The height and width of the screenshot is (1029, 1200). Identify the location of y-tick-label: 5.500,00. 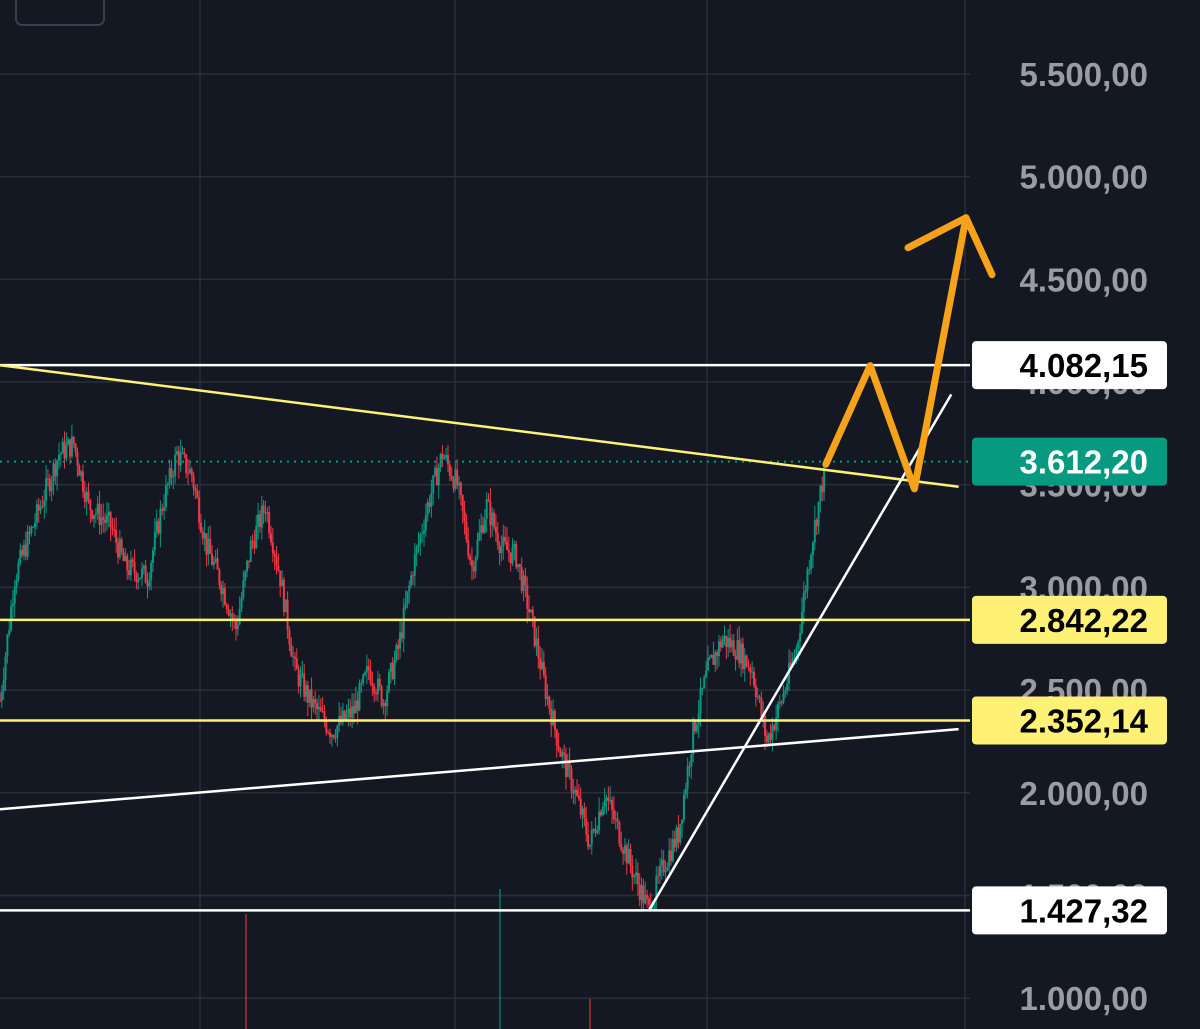
(1084, 74).